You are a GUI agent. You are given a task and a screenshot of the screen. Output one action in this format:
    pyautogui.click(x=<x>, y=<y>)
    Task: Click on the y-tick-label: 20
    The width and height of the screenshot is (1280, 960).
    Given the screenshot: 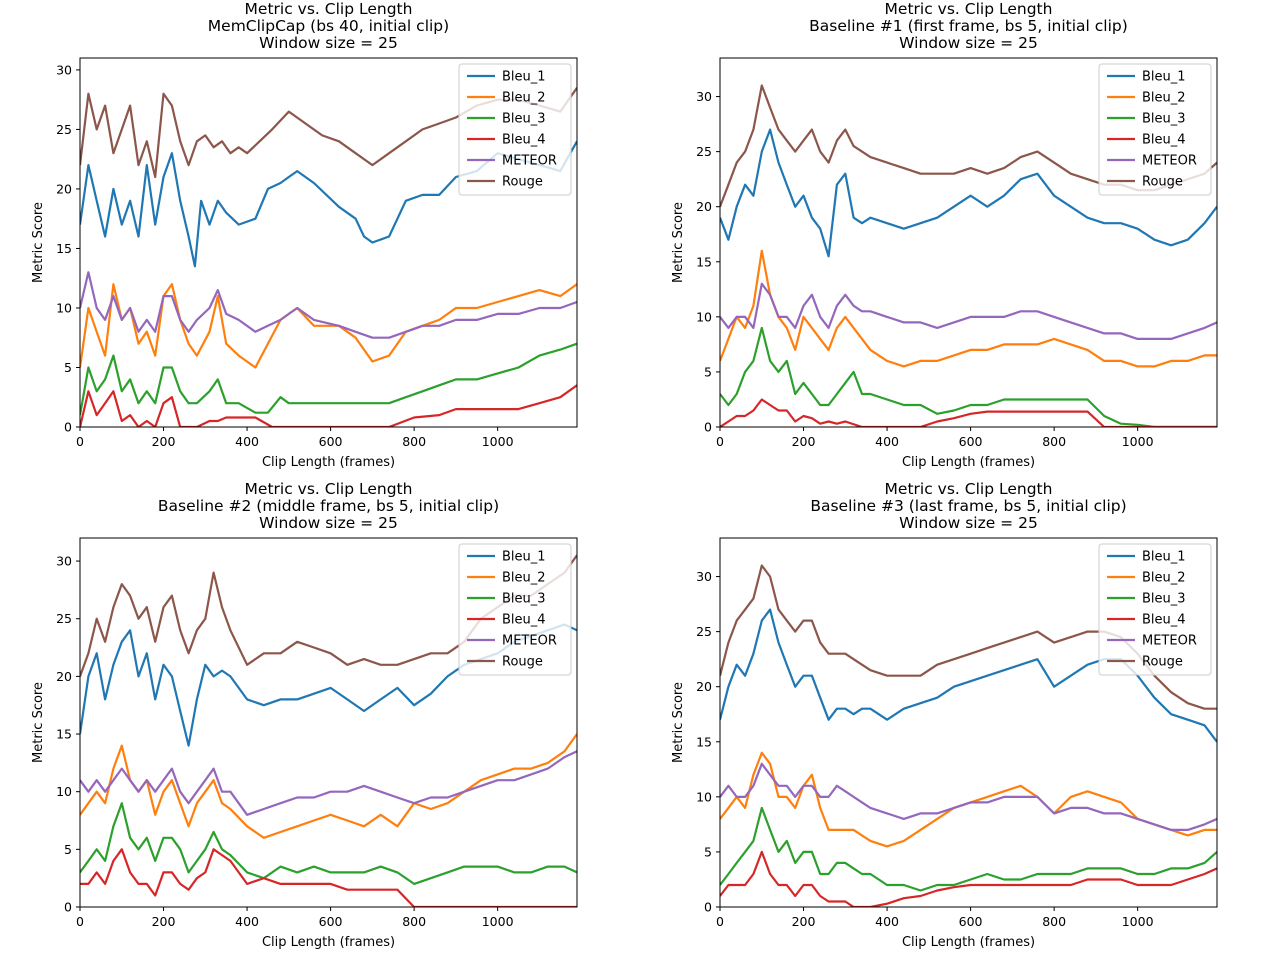 What is the action you would take?
    pyautogui.click(x=704, y=686)
    